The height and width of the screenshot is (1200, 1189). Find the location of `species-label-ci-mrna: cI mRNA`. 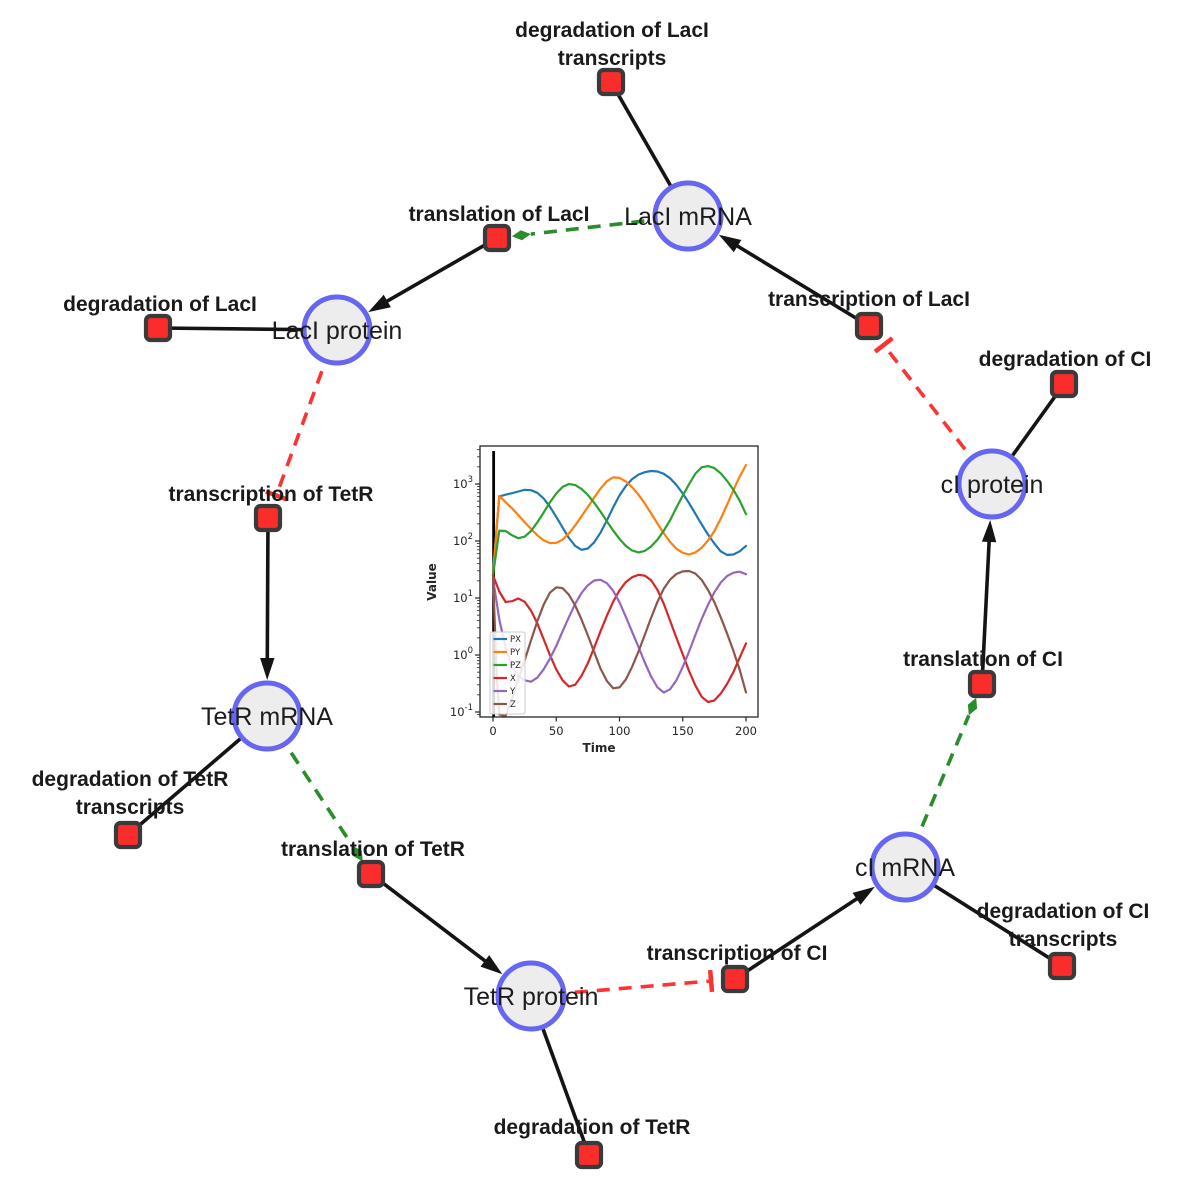

species-label-ci-mrna: cI mRNA is located at coordinates (905, 868).